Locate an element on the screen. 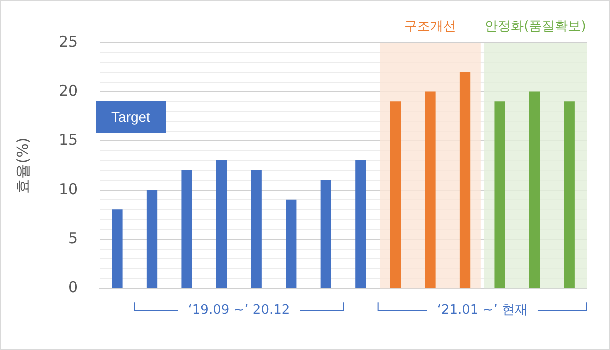 This screenshot has width=610, height=350. y-tick-label: 25 is located at coordinates (68, 41).